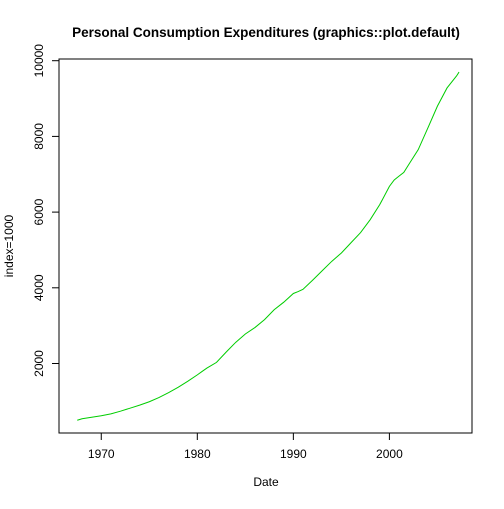 This screenshot has width=504, height=509. Describe the element at coordinates (197, 454) in the screenshot. I see `x-tick-label: 1980` at that location.